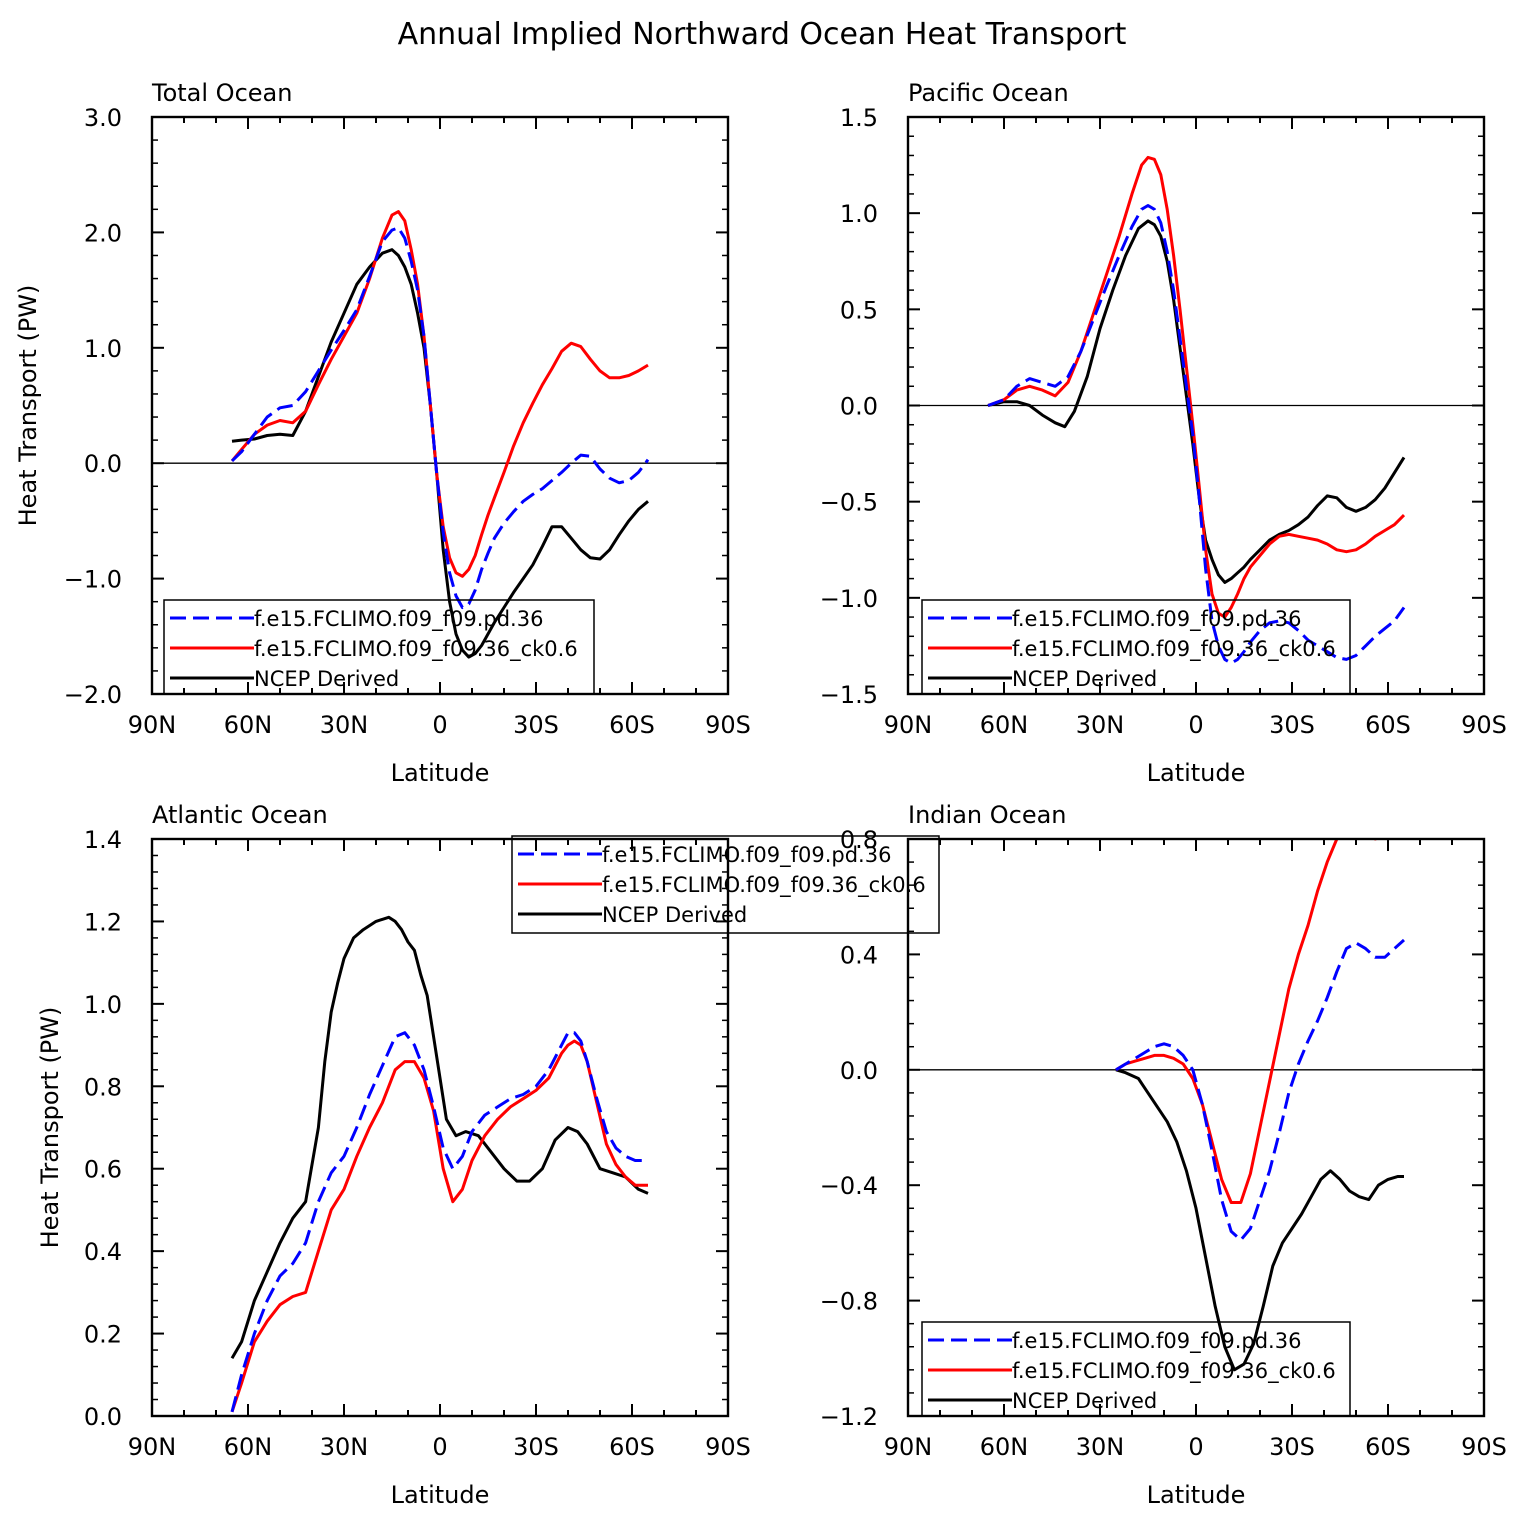  I want to click on y-tick-label: −1.2, so click(849, 1417).